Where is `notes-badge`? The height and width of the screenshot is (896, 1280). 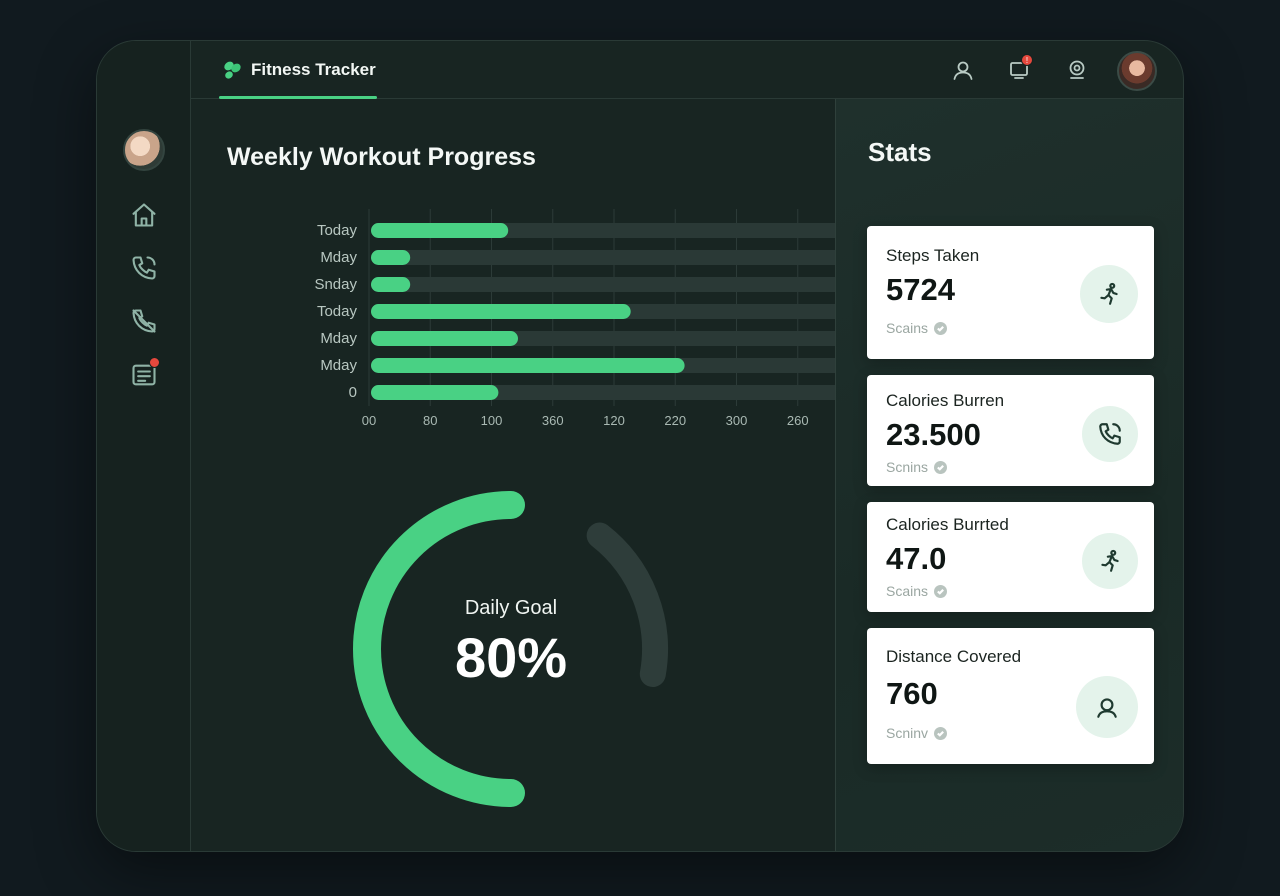
notes-badge is located at coordinates (154, 362).